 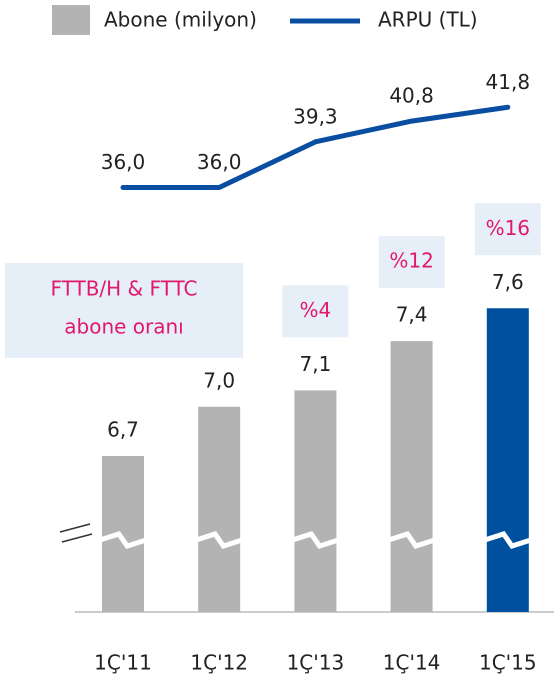 I want to click on x-tick-label: 1Ç'15, so click(x=508, y=663).